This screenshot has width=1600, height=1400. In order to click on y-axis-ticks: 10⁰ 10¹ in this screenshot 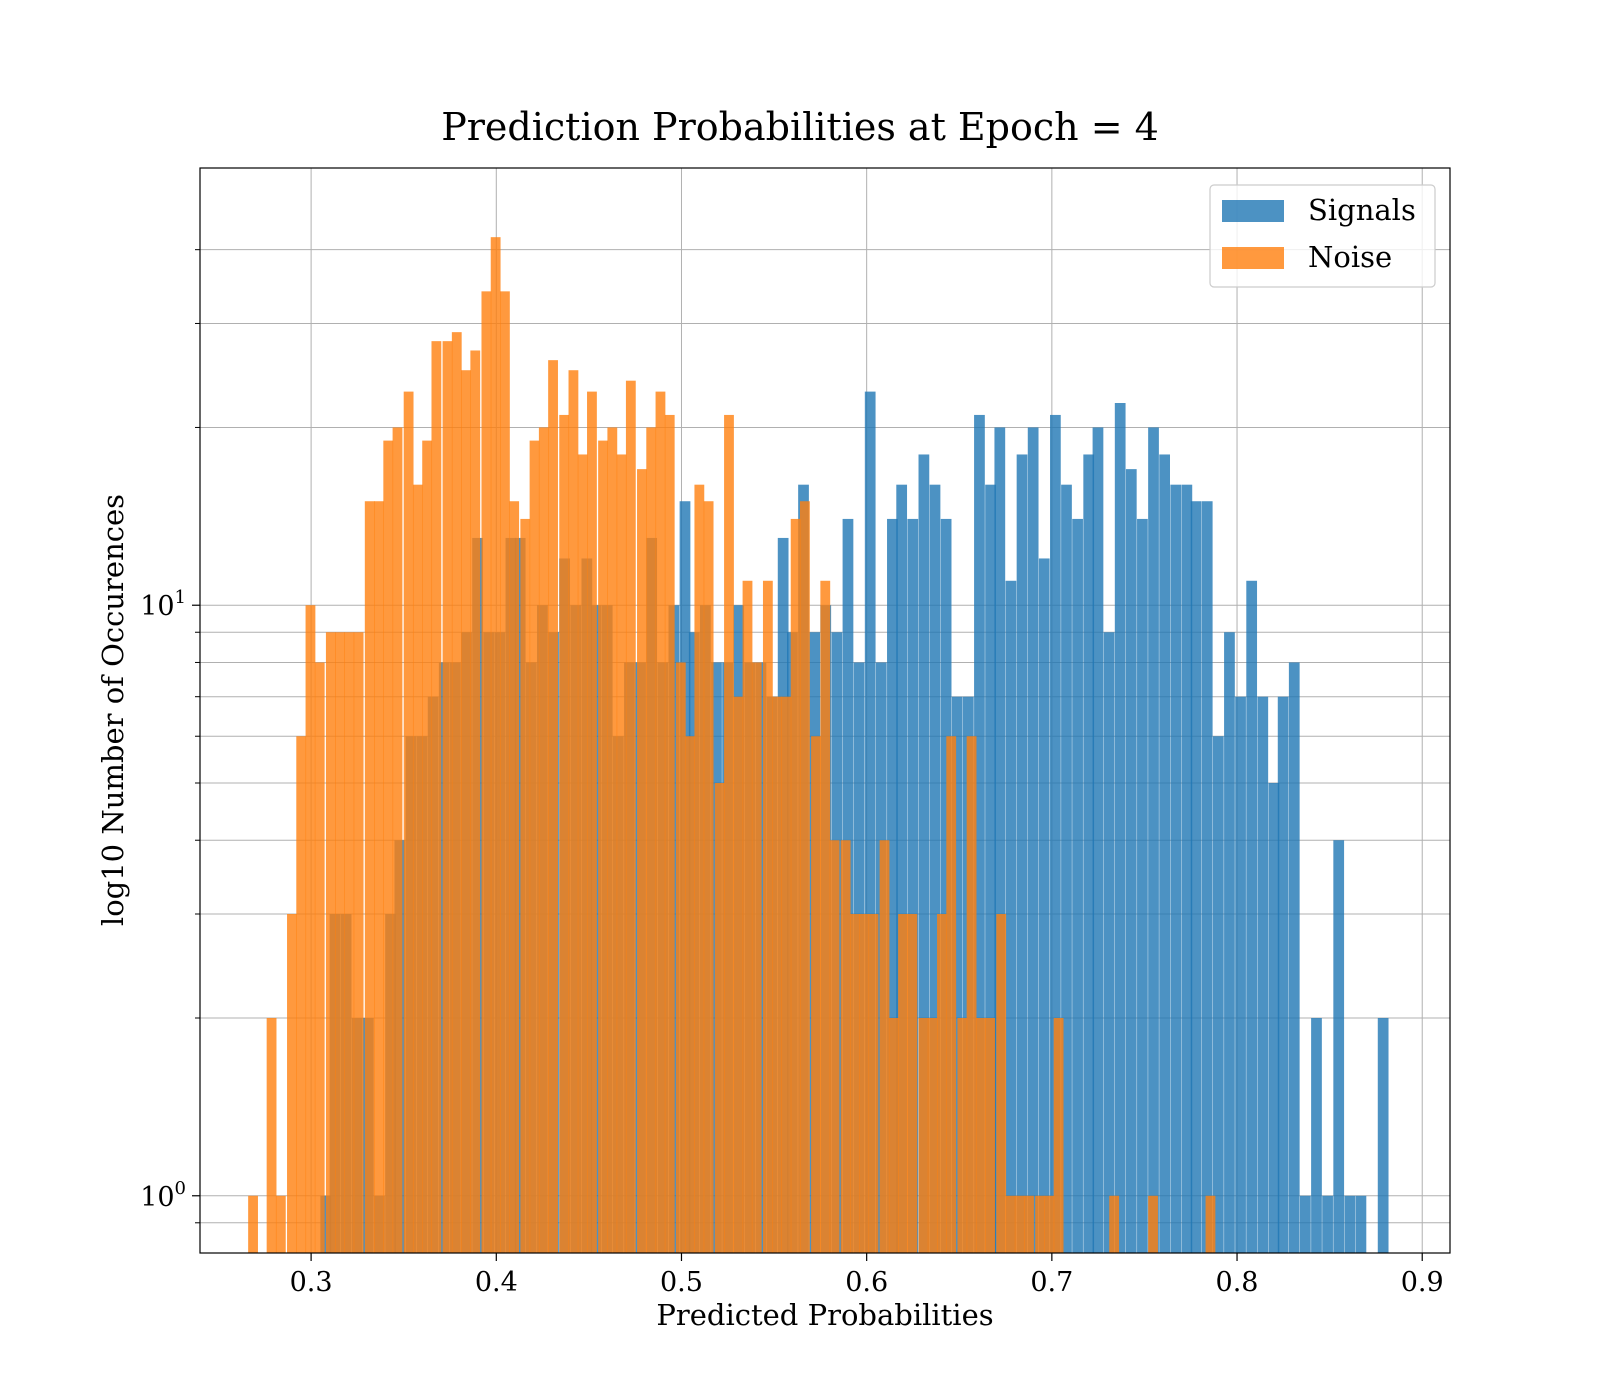, I will do `click(170, 736)`.